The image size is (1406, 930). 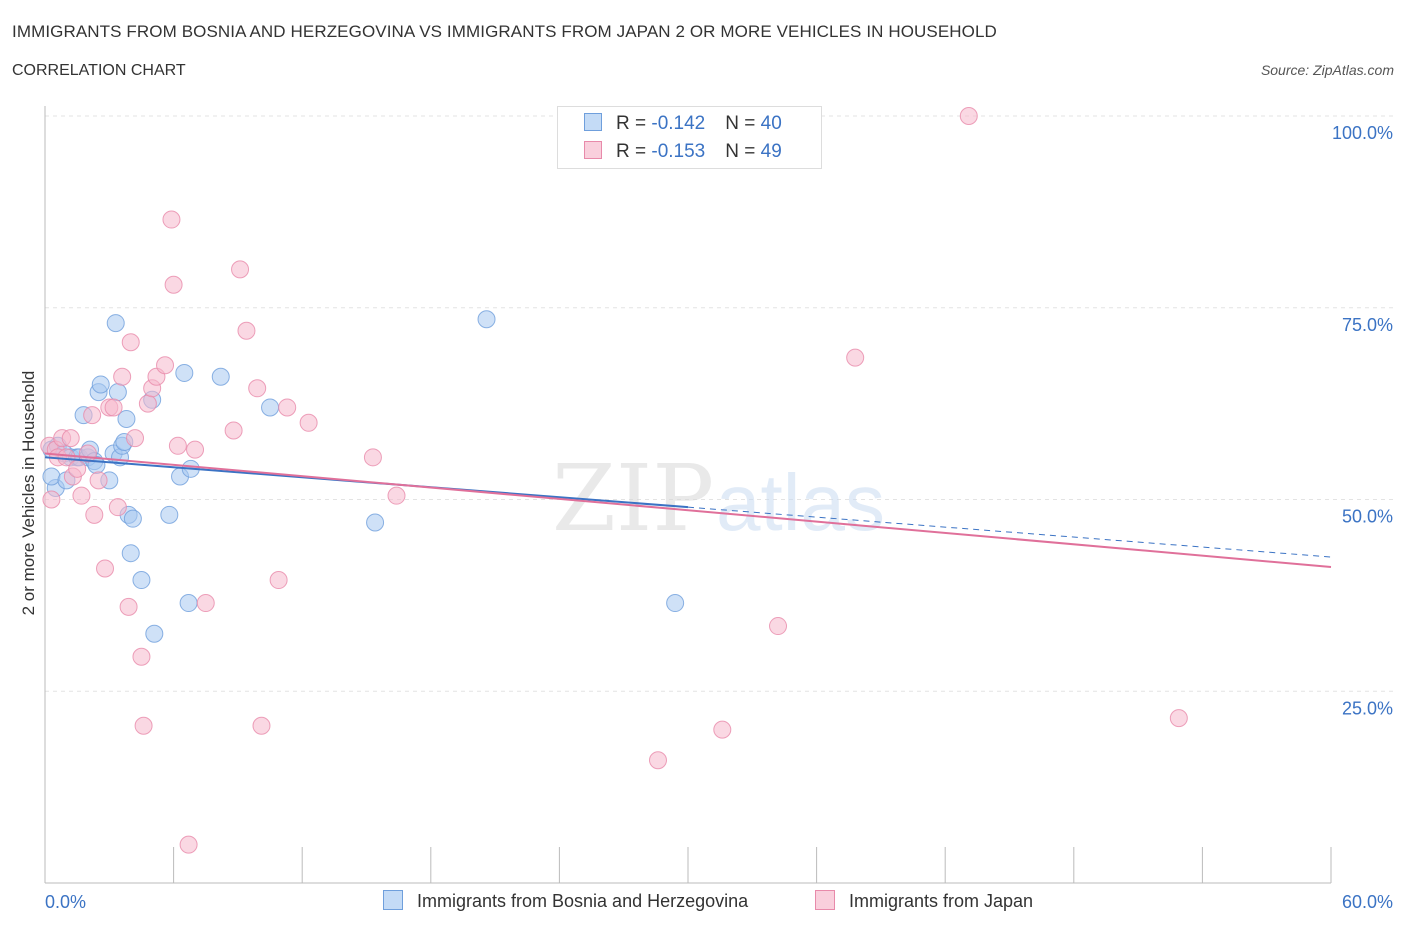 I want to click on legend-row-bosnia: R = -0.142 N = 40, so click(x=683, y=124).